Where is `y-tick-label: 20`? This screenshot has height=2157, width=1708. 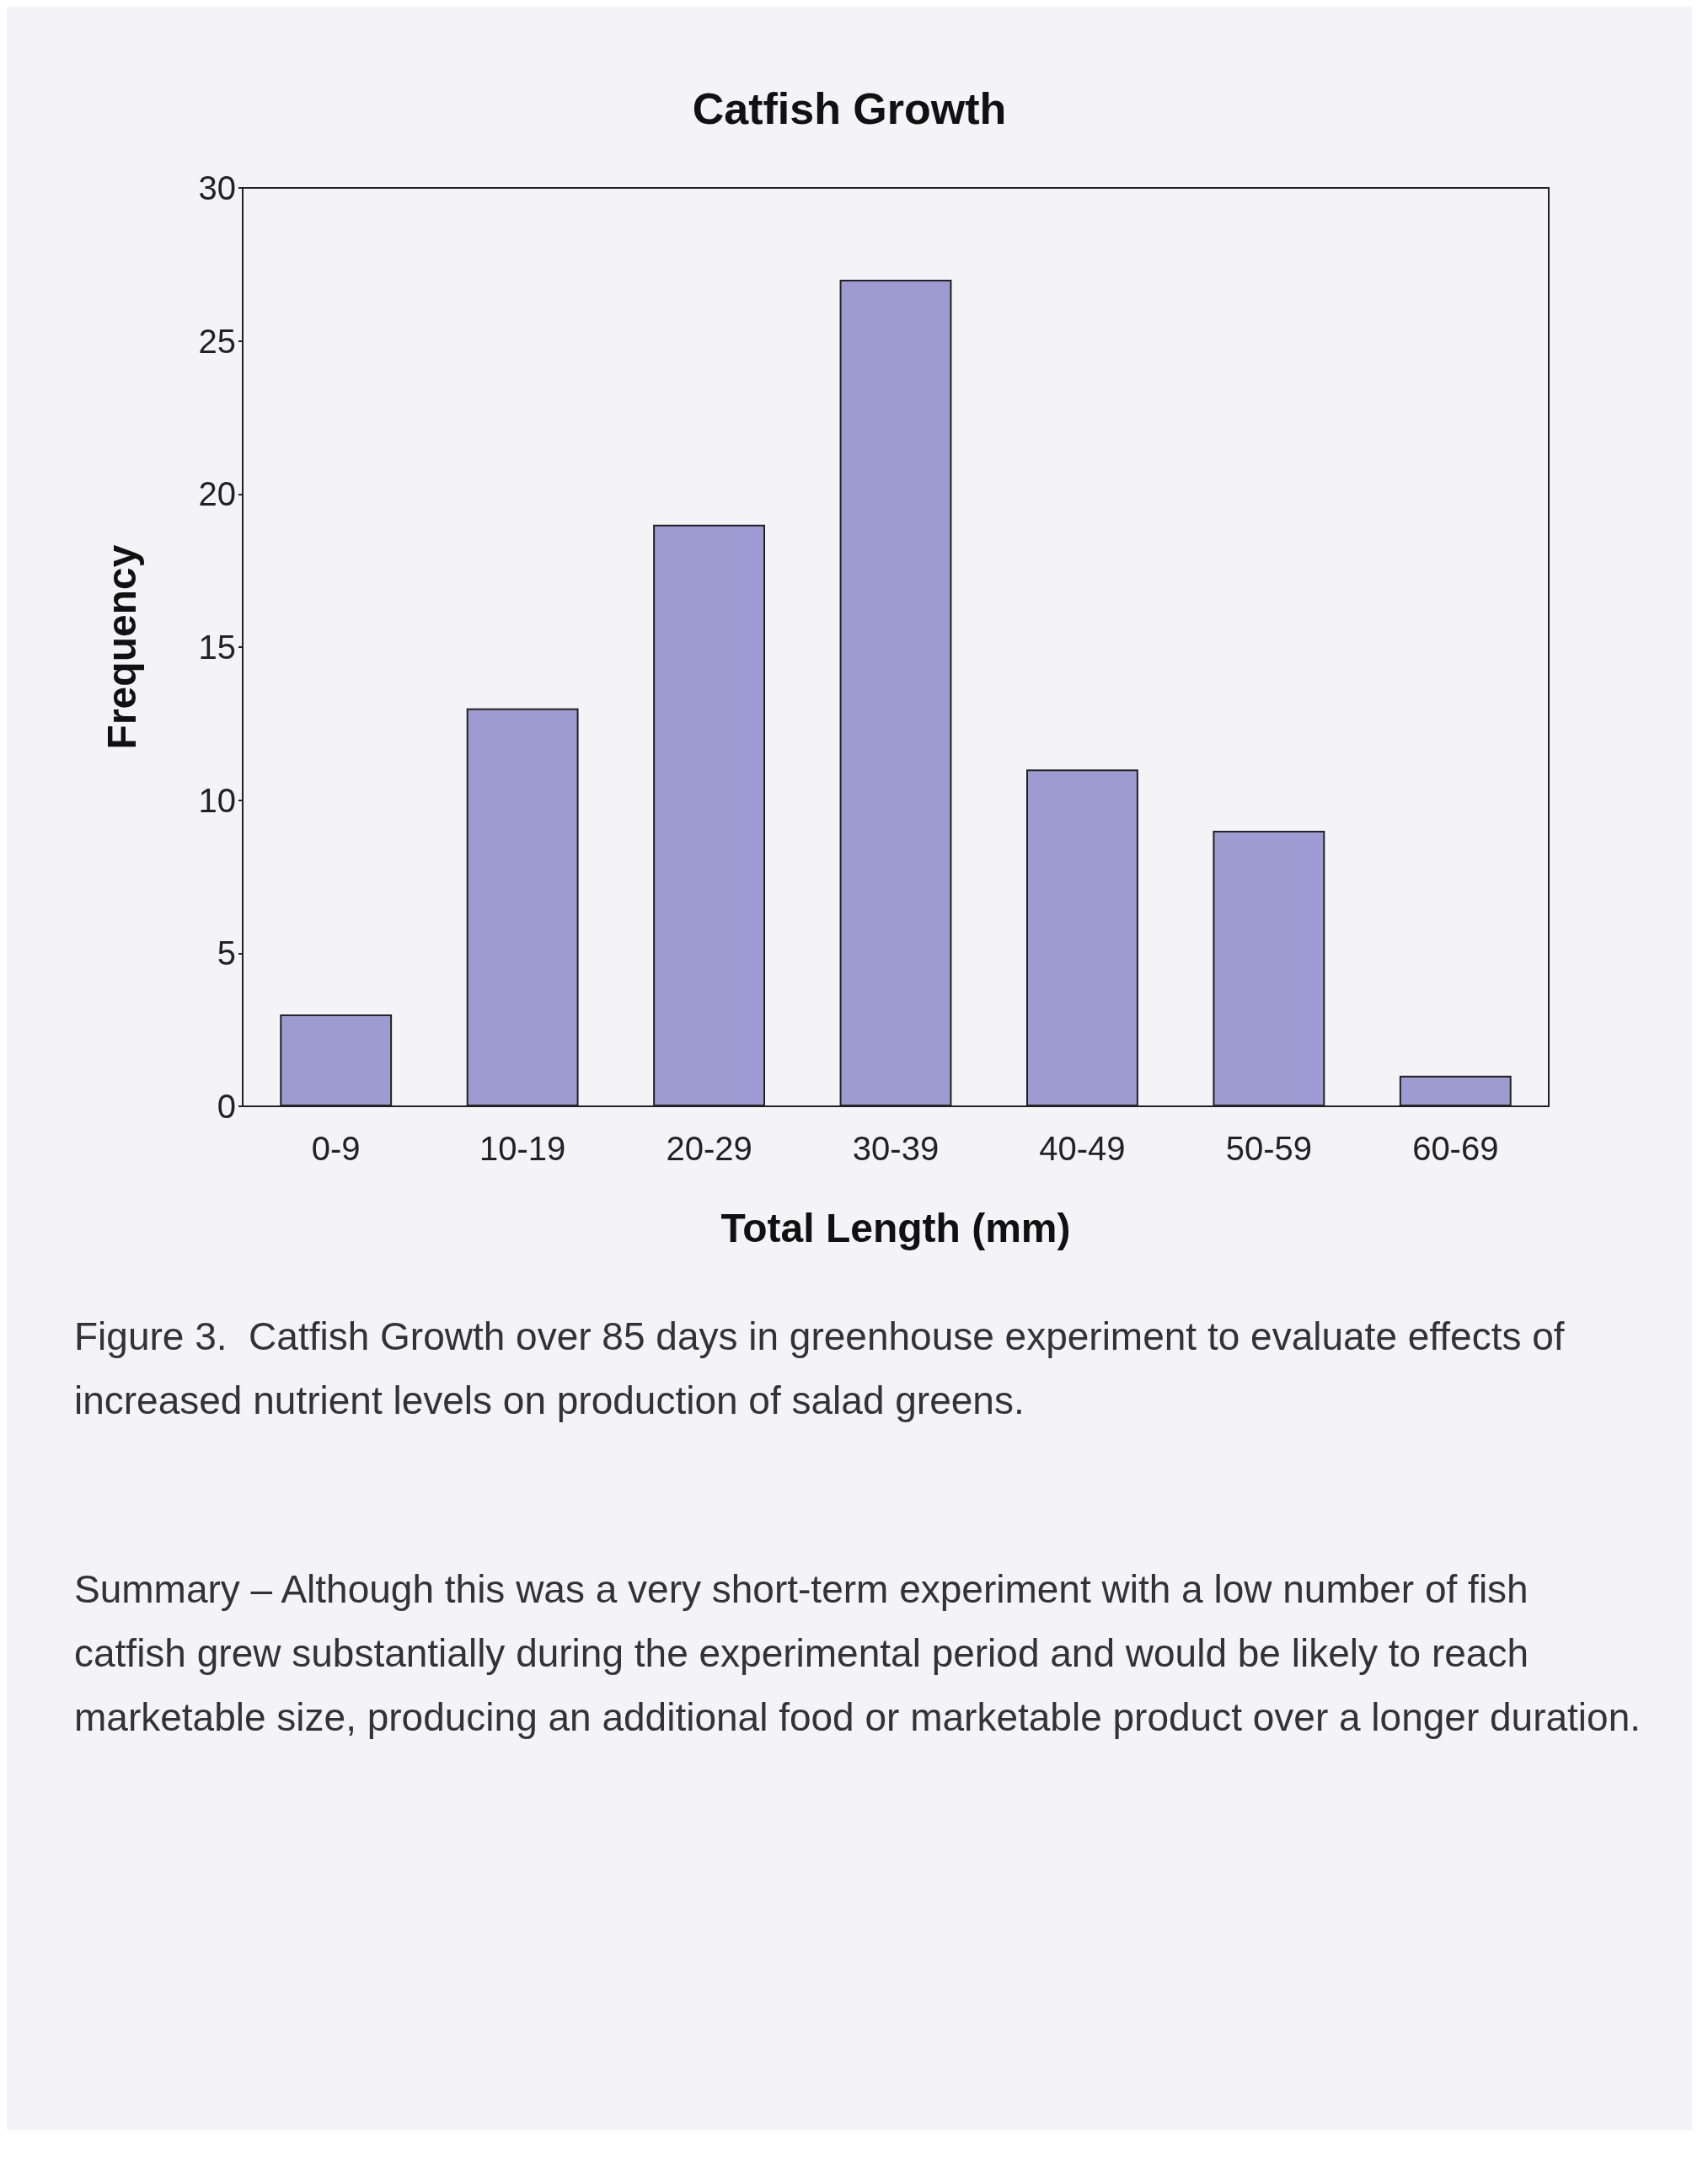
y-tick-label: 20 is located at coordinates (217, 494).